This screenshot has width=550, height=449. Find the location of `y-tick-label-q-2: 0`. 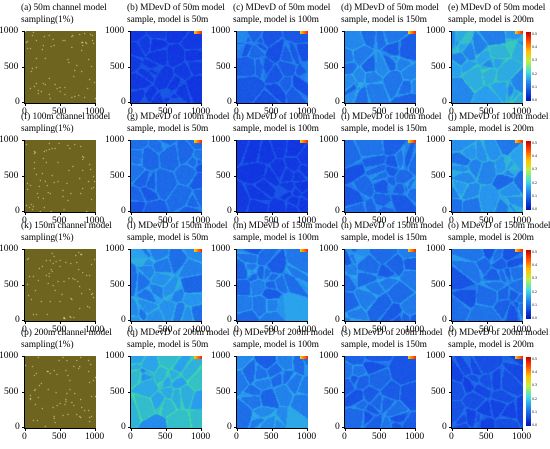

y-tick-label-q-2: 0 is located at coordinates (123, 426).